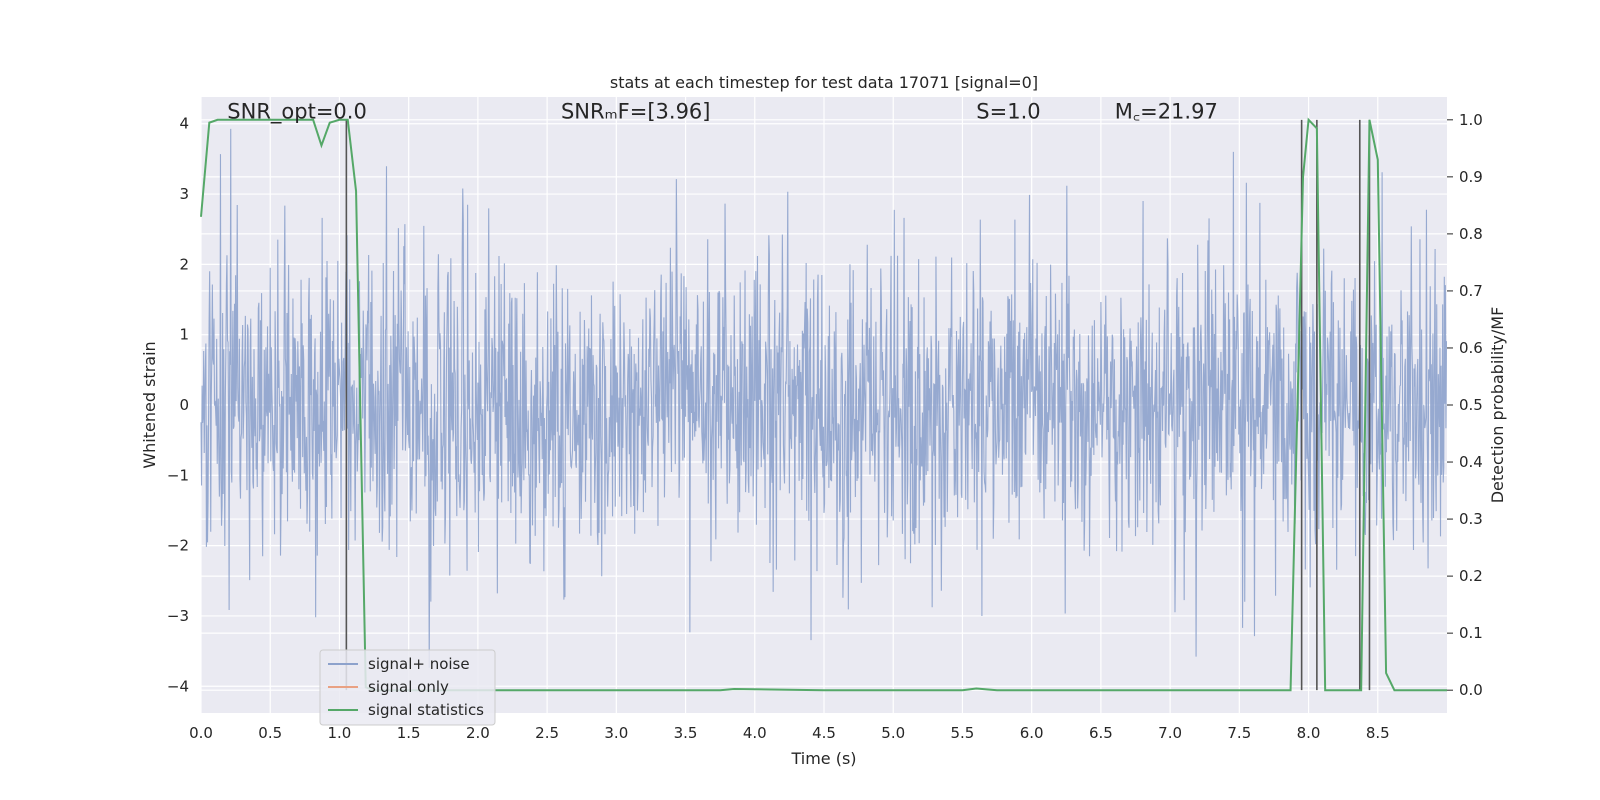 Image resolution: width=1600 pixels, height=800 pixels. Describe the element at coordinates (1471, 462) in the screenshot. I see `y-right-tick-label: 0.4` at that location.